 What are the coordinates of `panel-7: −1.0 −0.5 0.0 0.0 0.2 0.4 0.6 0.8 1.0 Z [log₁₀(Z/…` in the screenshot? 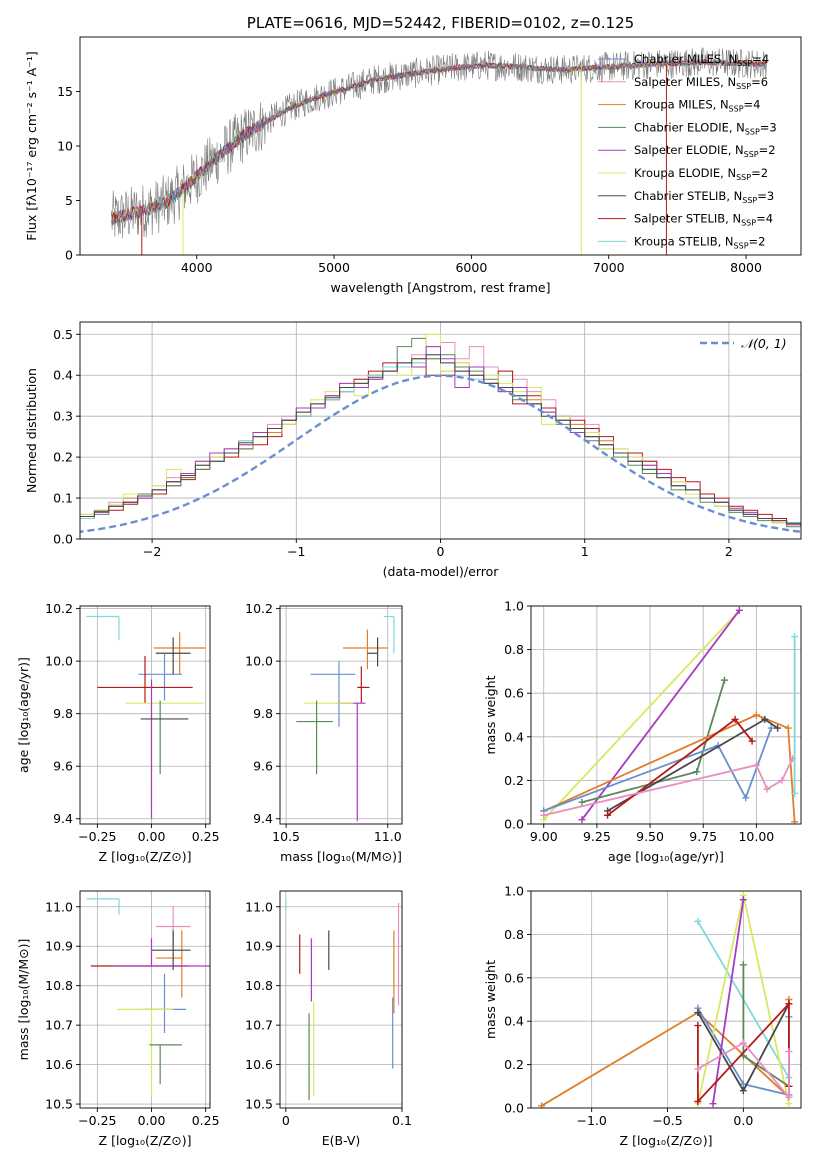 It's located at (642, 1016).